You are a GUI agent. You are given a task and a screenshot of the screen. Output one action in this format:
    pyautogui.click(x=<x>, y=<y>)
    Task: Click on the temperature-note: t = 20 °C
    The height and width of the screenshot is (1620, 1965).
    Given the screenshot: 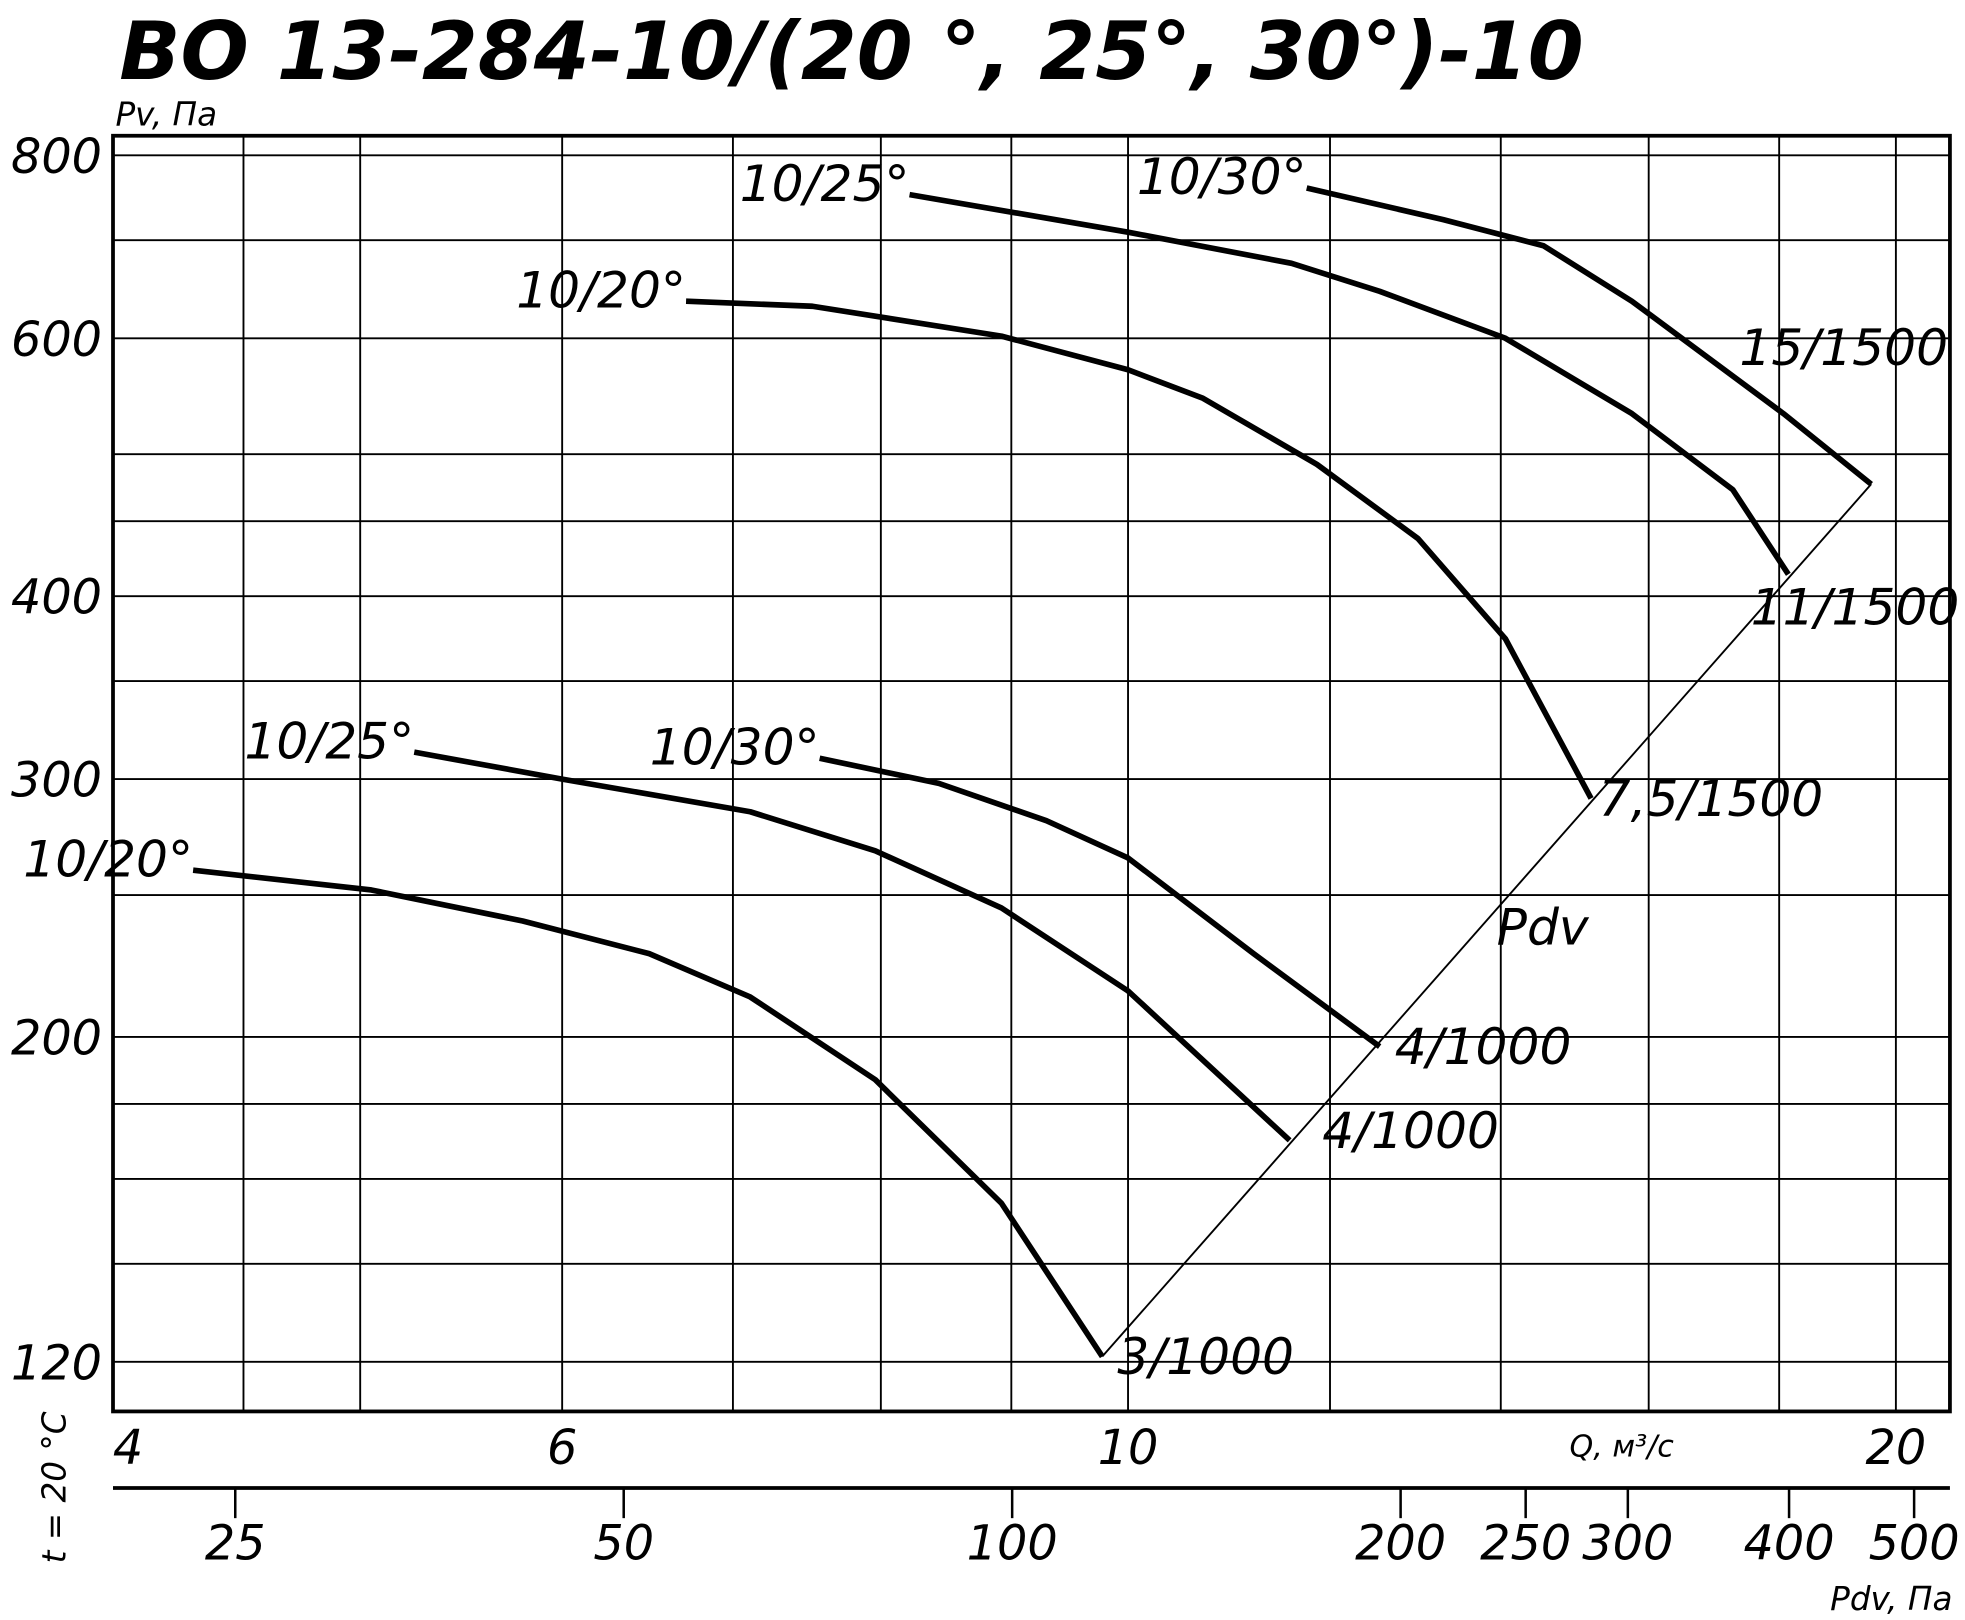 What is the action you would take?
    pyautogui.click(x=54, y=1487)
    